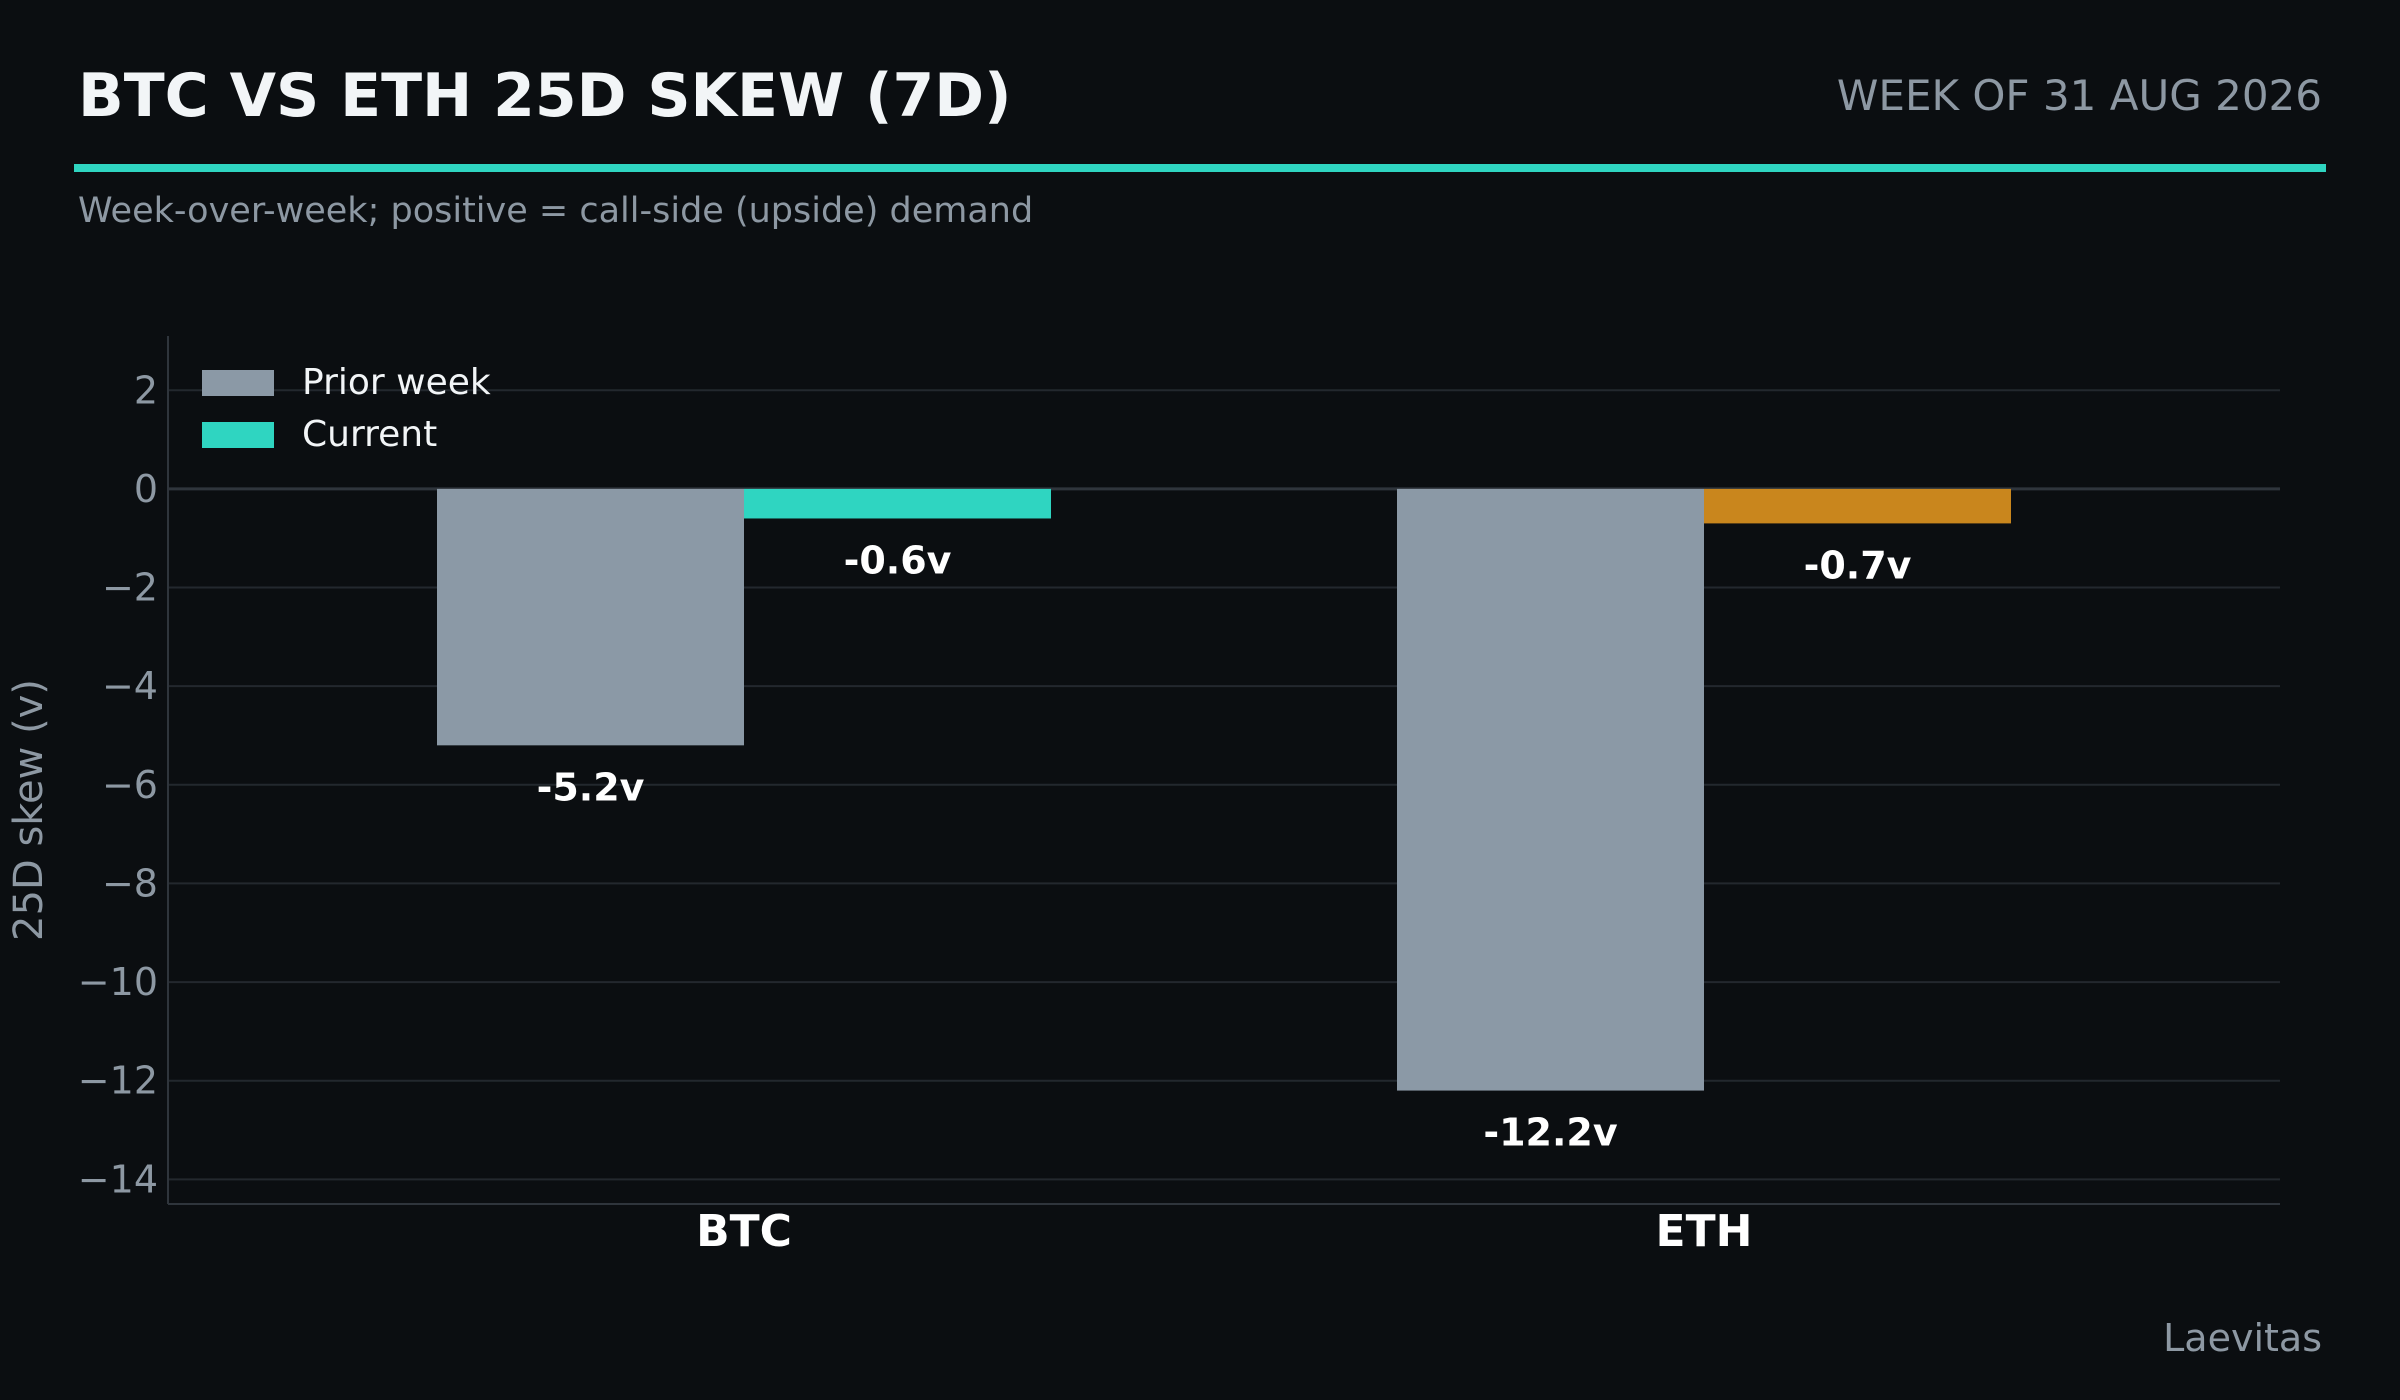 Image resolution: width=2400 pixels, height=1400 pixels. What do you see at coordinates (130, 883) in the screenshot?
I see `y-tick-label: −8` at bounding box center [130, 883].